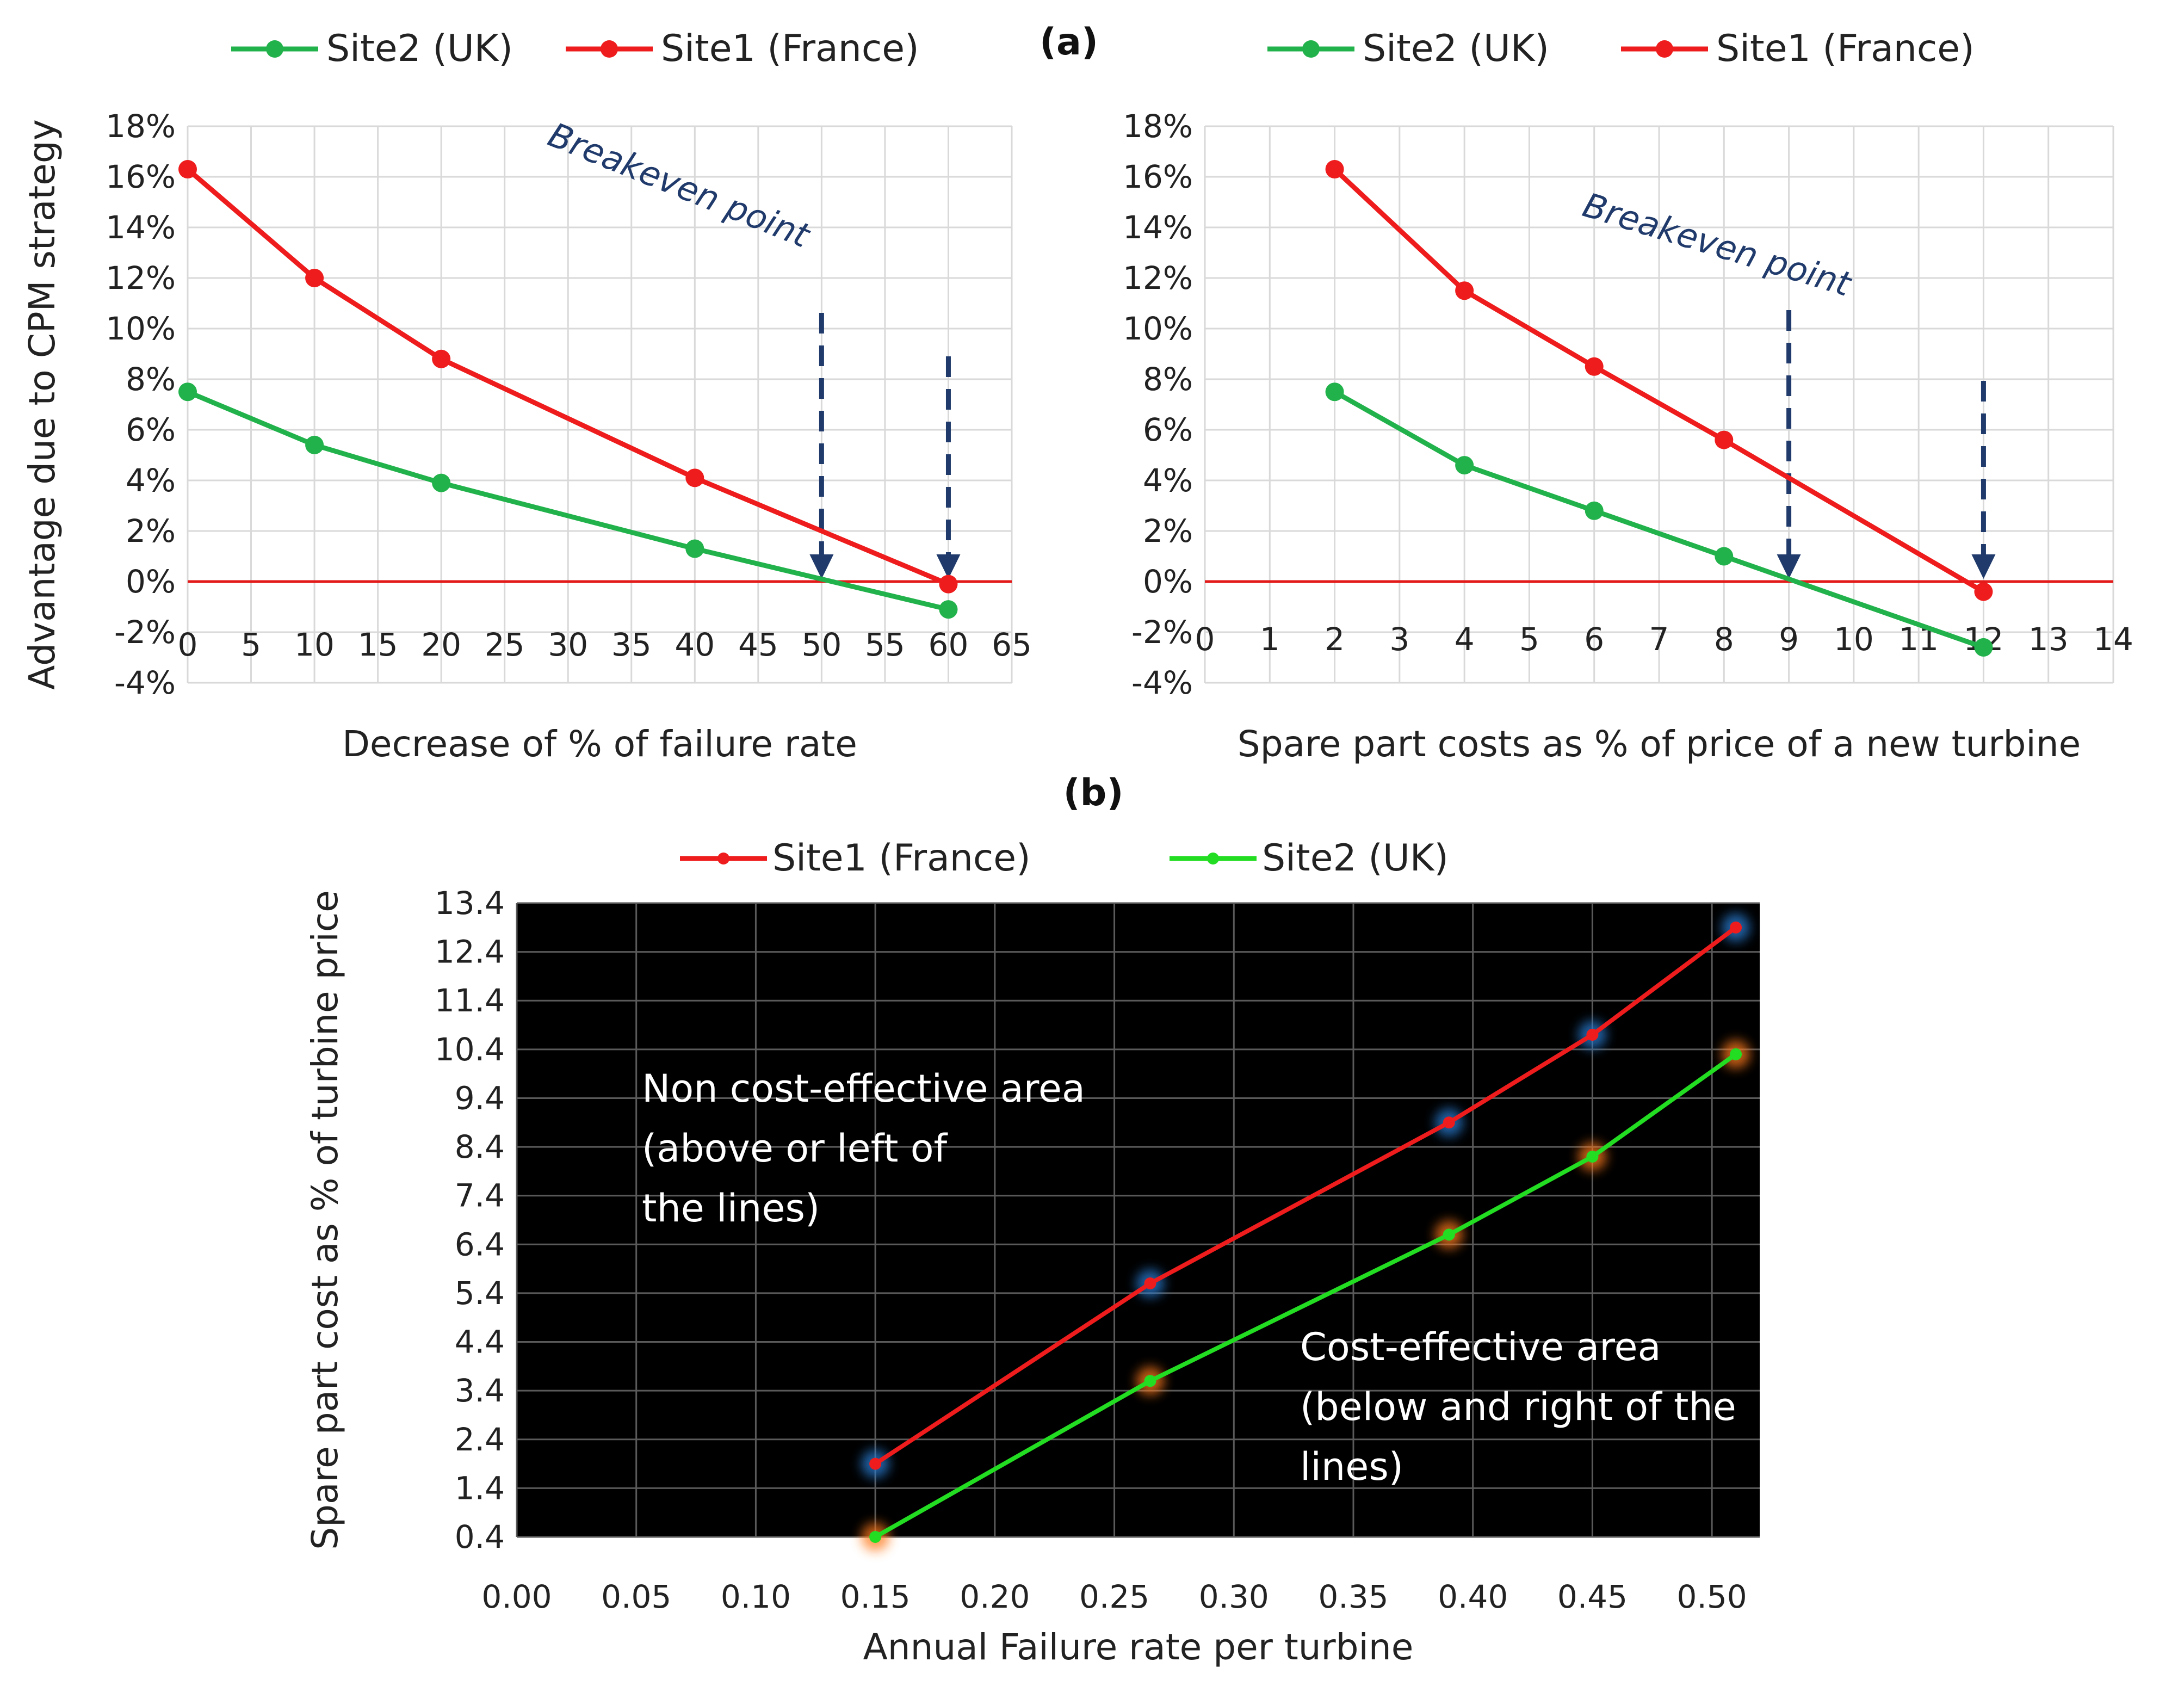 This screenshot has width=2184, height=1686. Describe the element at coordinates (145, 682) in the screenshot. I see `y-tick-label: -4%` at that location.